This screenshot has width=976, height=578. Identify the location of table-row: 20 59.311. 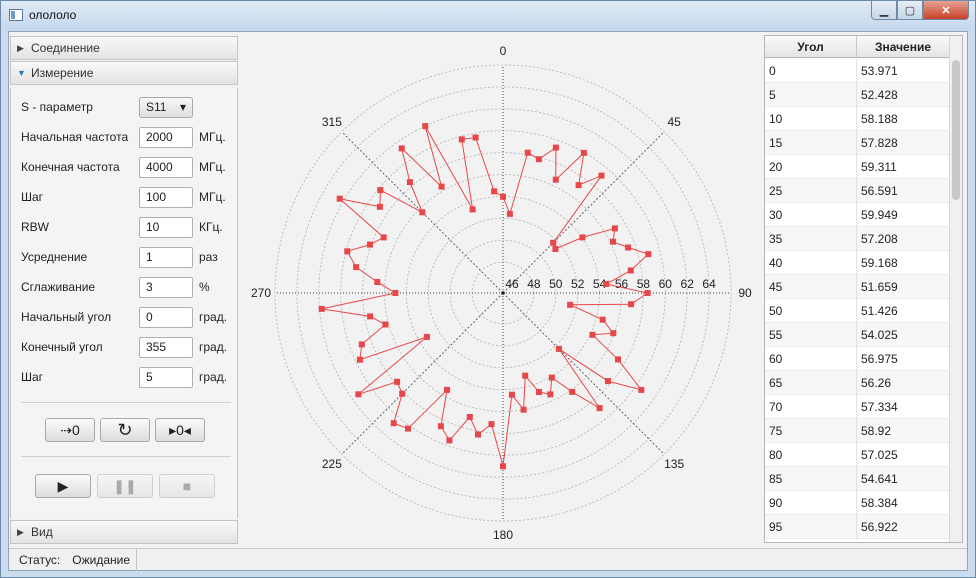
(857, 167).